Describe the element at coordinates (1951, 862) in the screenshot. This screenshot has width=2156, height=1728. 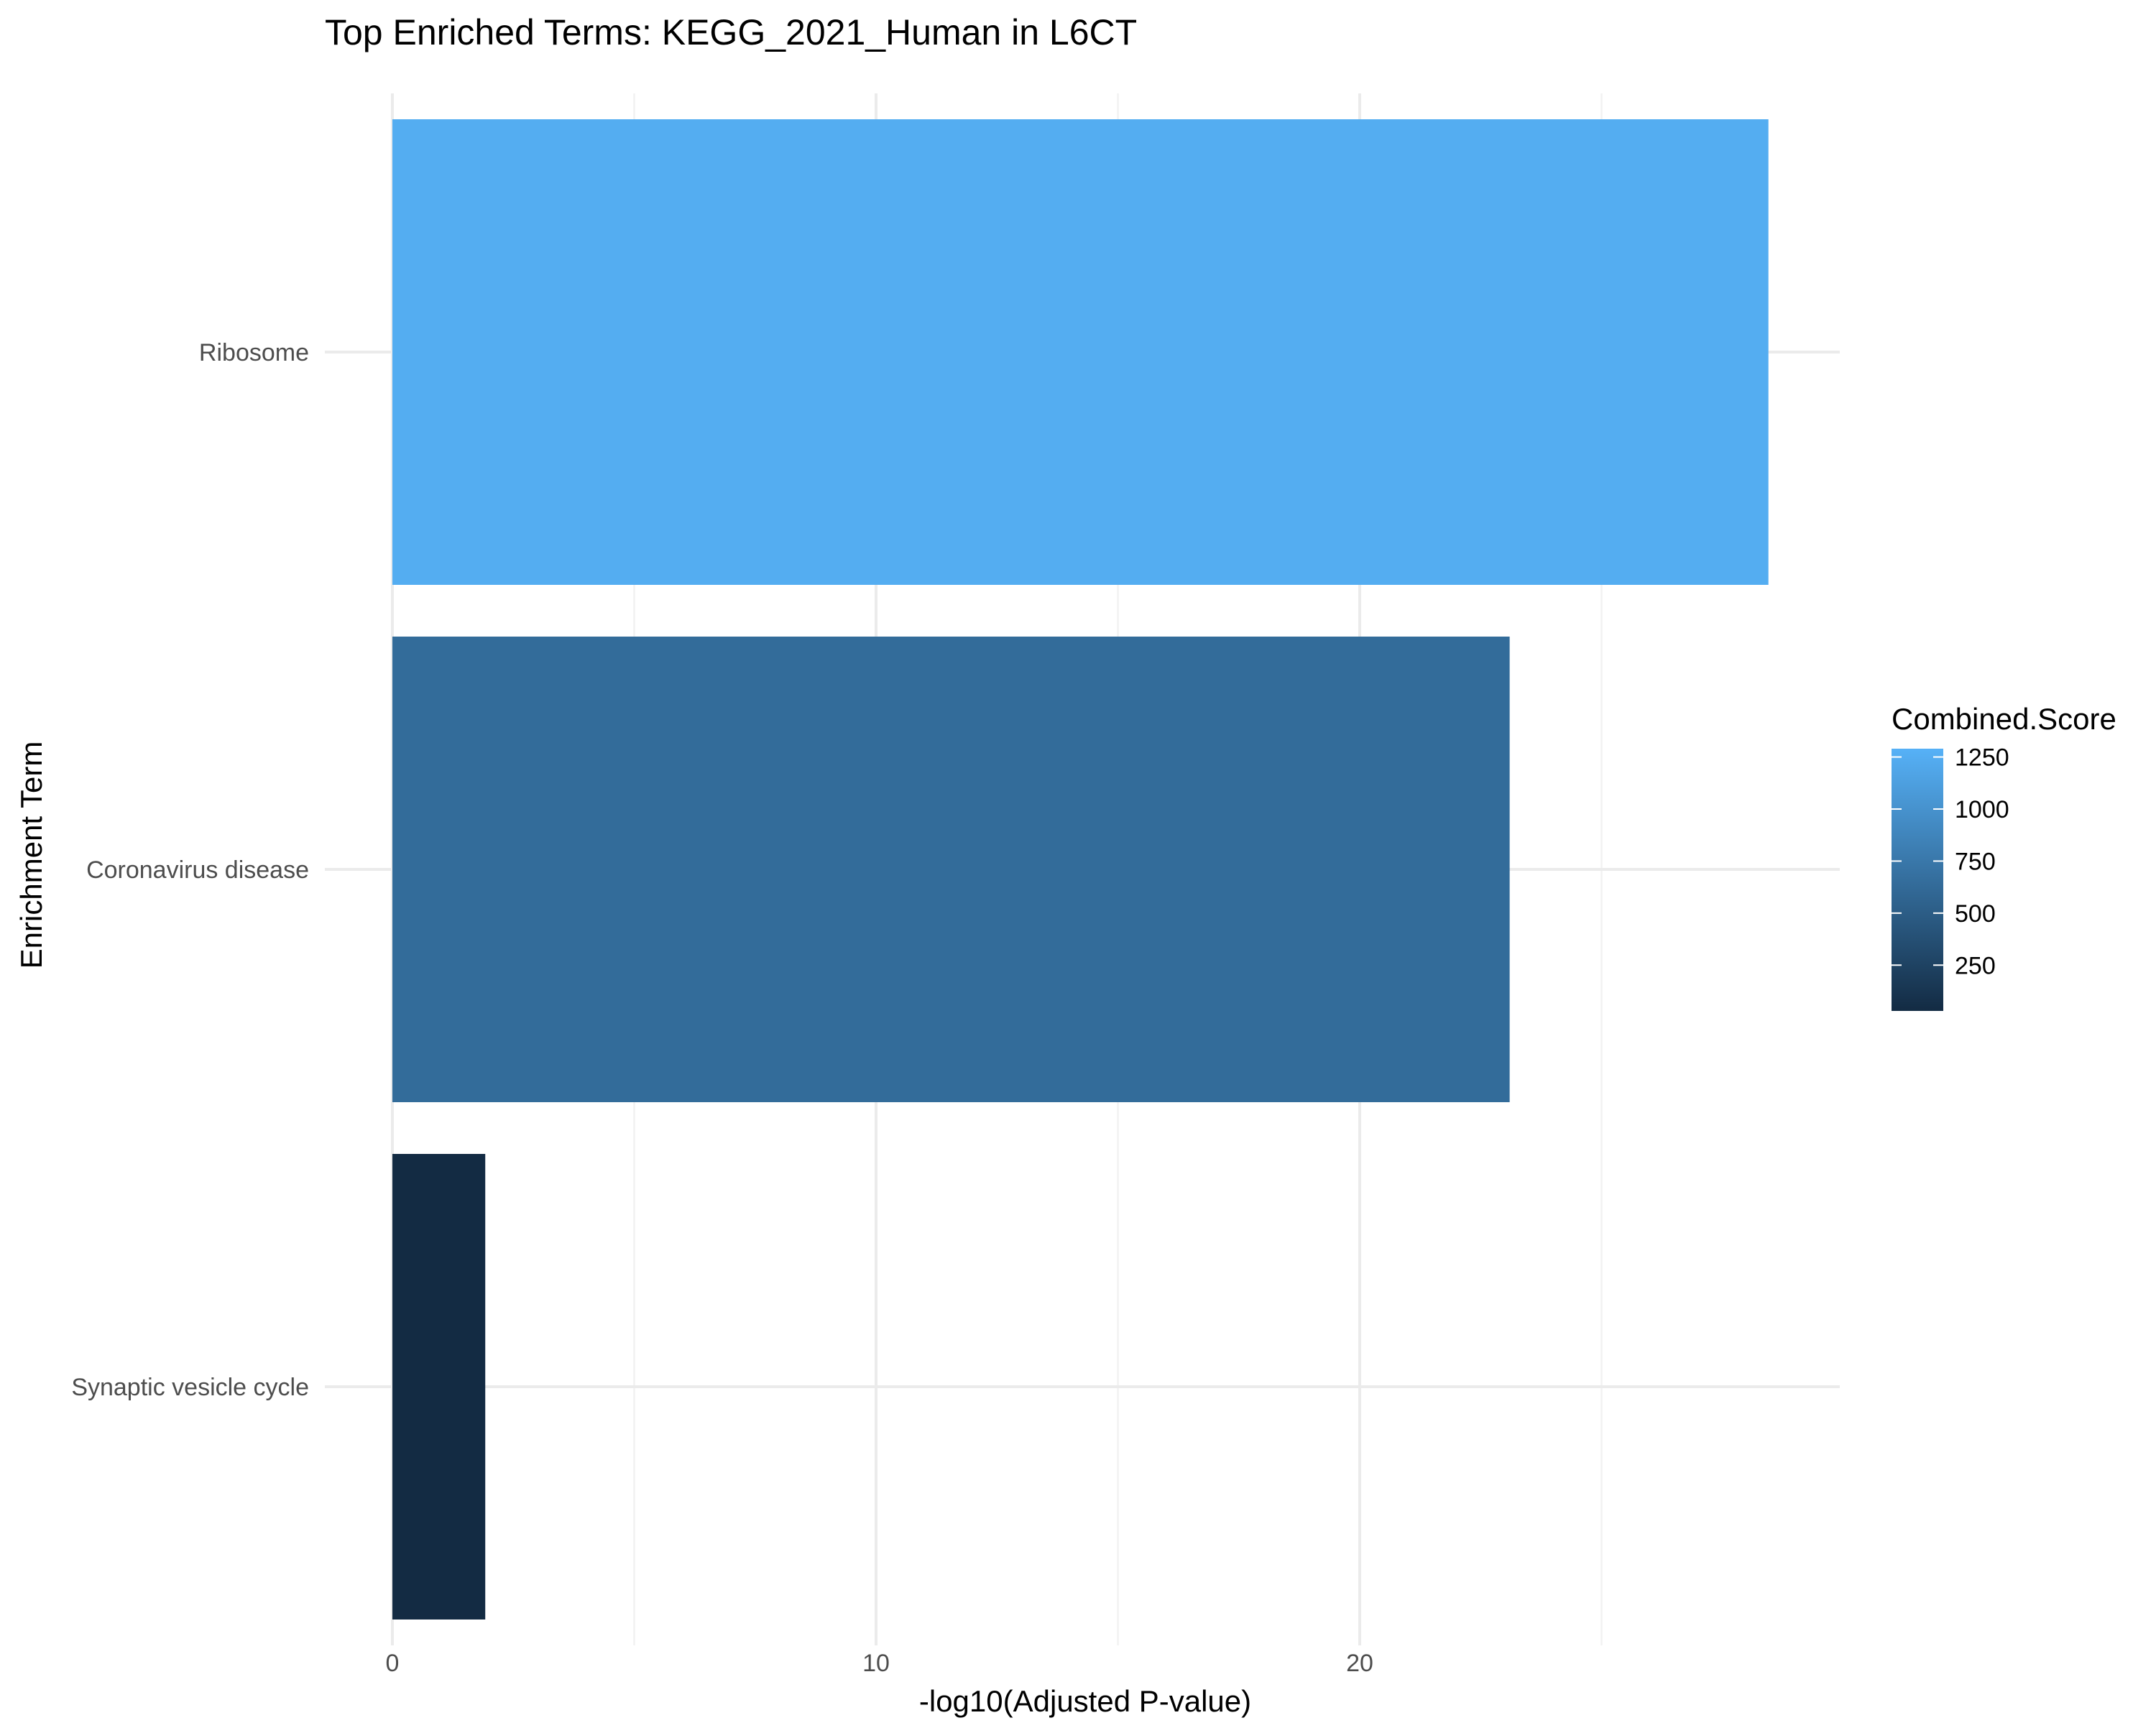
I see `legend-ticks: 250 500 750 1000 1250` at that location.